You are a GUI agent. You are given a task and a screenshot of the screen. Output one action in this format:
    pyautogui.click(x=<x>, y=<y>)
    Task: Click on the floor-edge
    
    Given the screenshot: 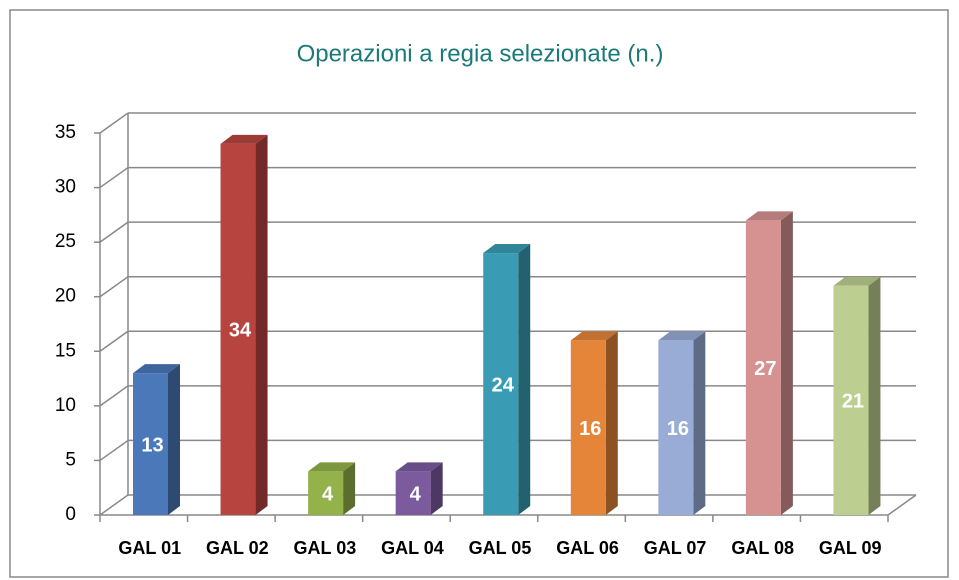 What is the action you would take?
    pyautogui.click(x=902, y=505)
    